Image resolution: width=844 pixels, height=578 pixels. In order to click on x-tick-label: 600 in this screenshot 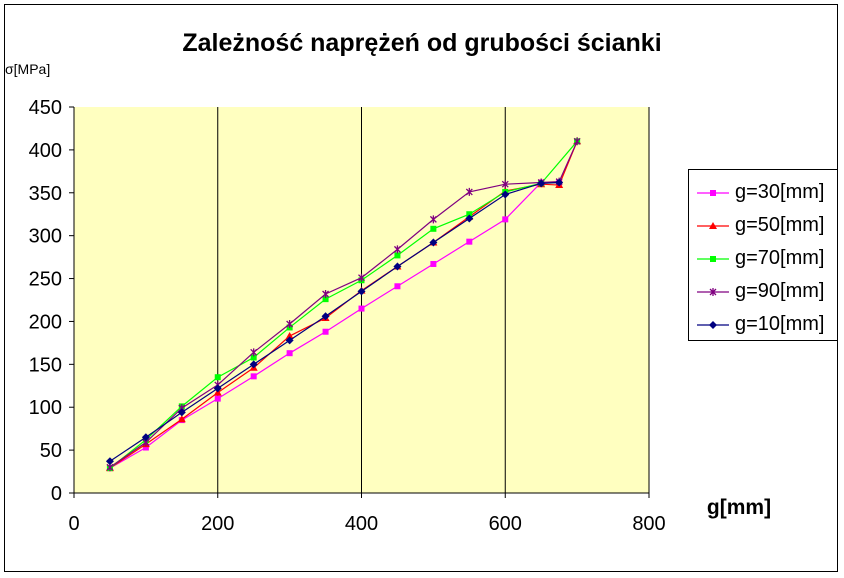, I will do `click(505, 524)`.